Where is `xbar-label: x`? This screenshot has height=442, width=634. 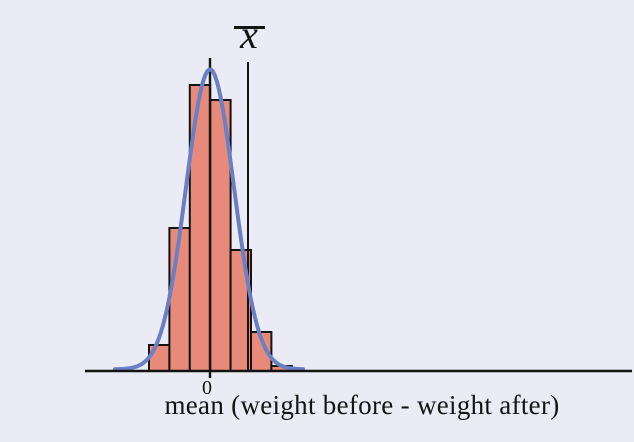 xbar-label: x is located at coordinates (249, 34).